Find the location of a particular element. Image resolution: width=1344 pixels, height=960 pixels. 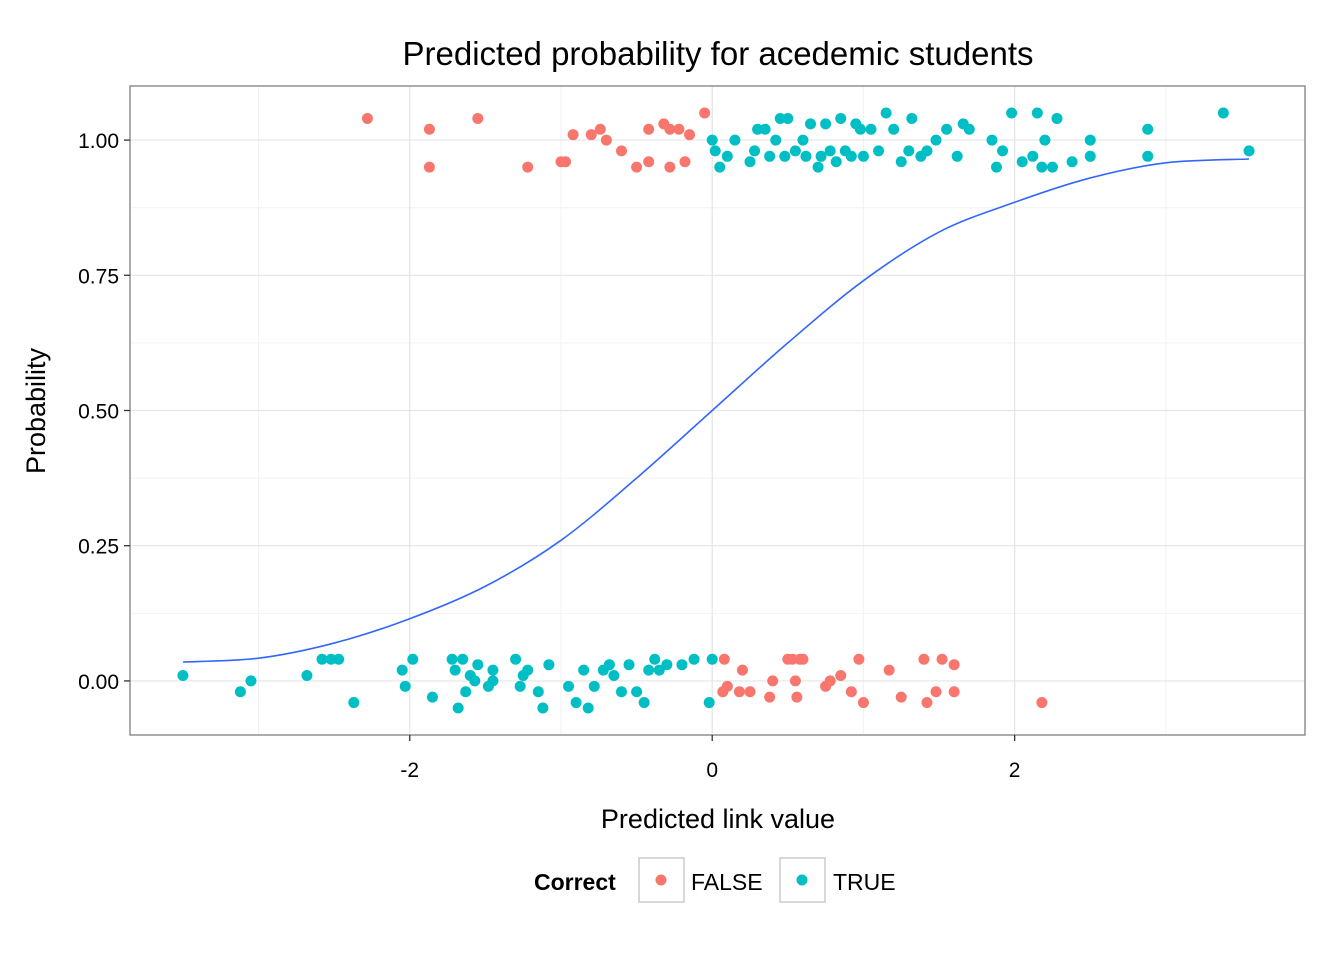

legend-key-true is located at coordinates (802, 880).